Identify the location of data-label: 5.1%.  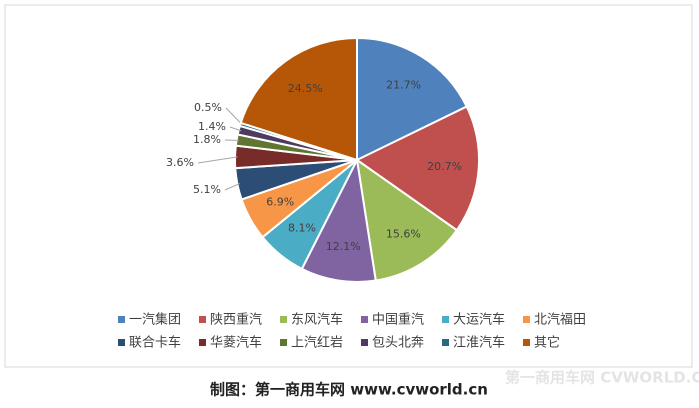
(207, 189).